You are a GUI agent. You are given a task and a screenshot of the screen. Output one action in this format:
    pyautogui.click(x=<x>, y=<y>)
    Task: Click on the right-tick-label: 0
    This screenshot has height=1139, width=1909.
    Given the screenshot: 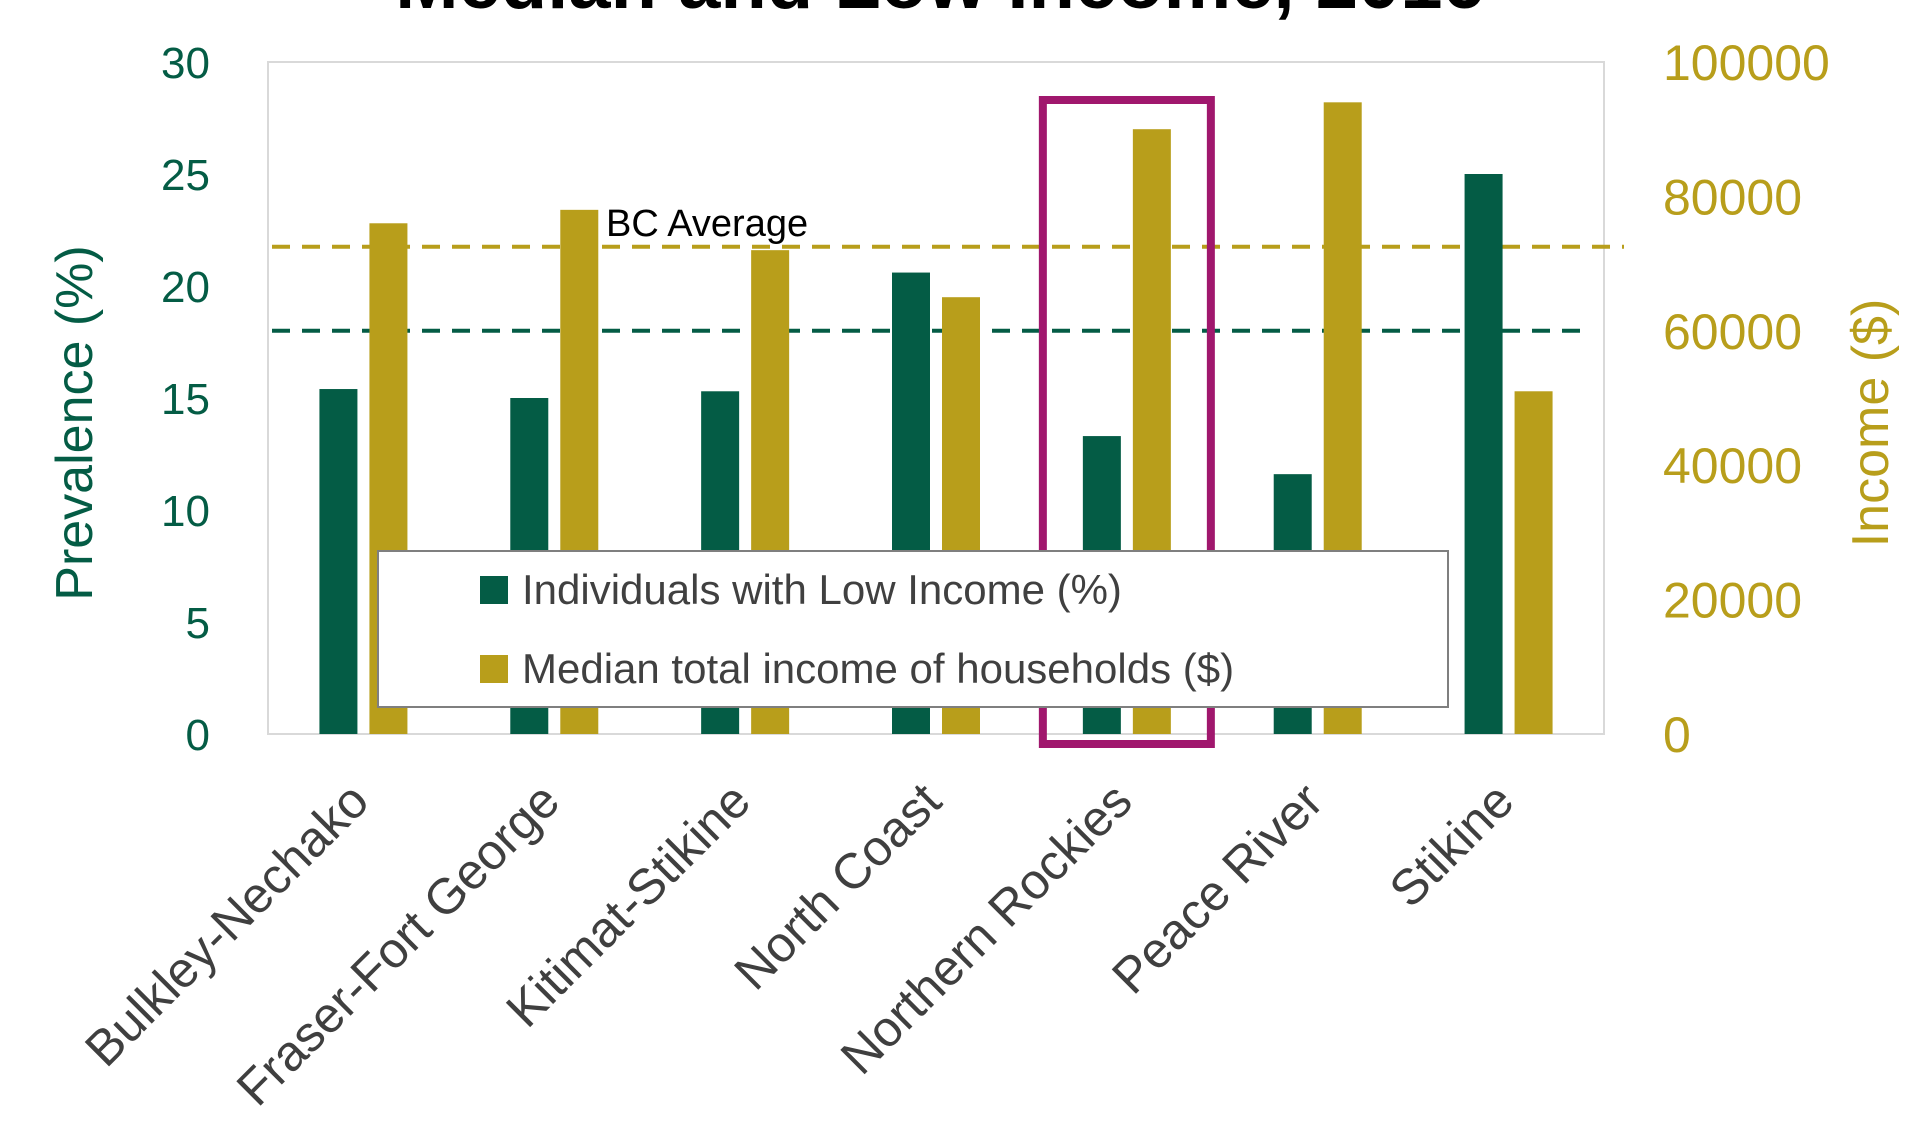 What is the action you would take?
    pyautogui.click(x=1677, y=735)
    